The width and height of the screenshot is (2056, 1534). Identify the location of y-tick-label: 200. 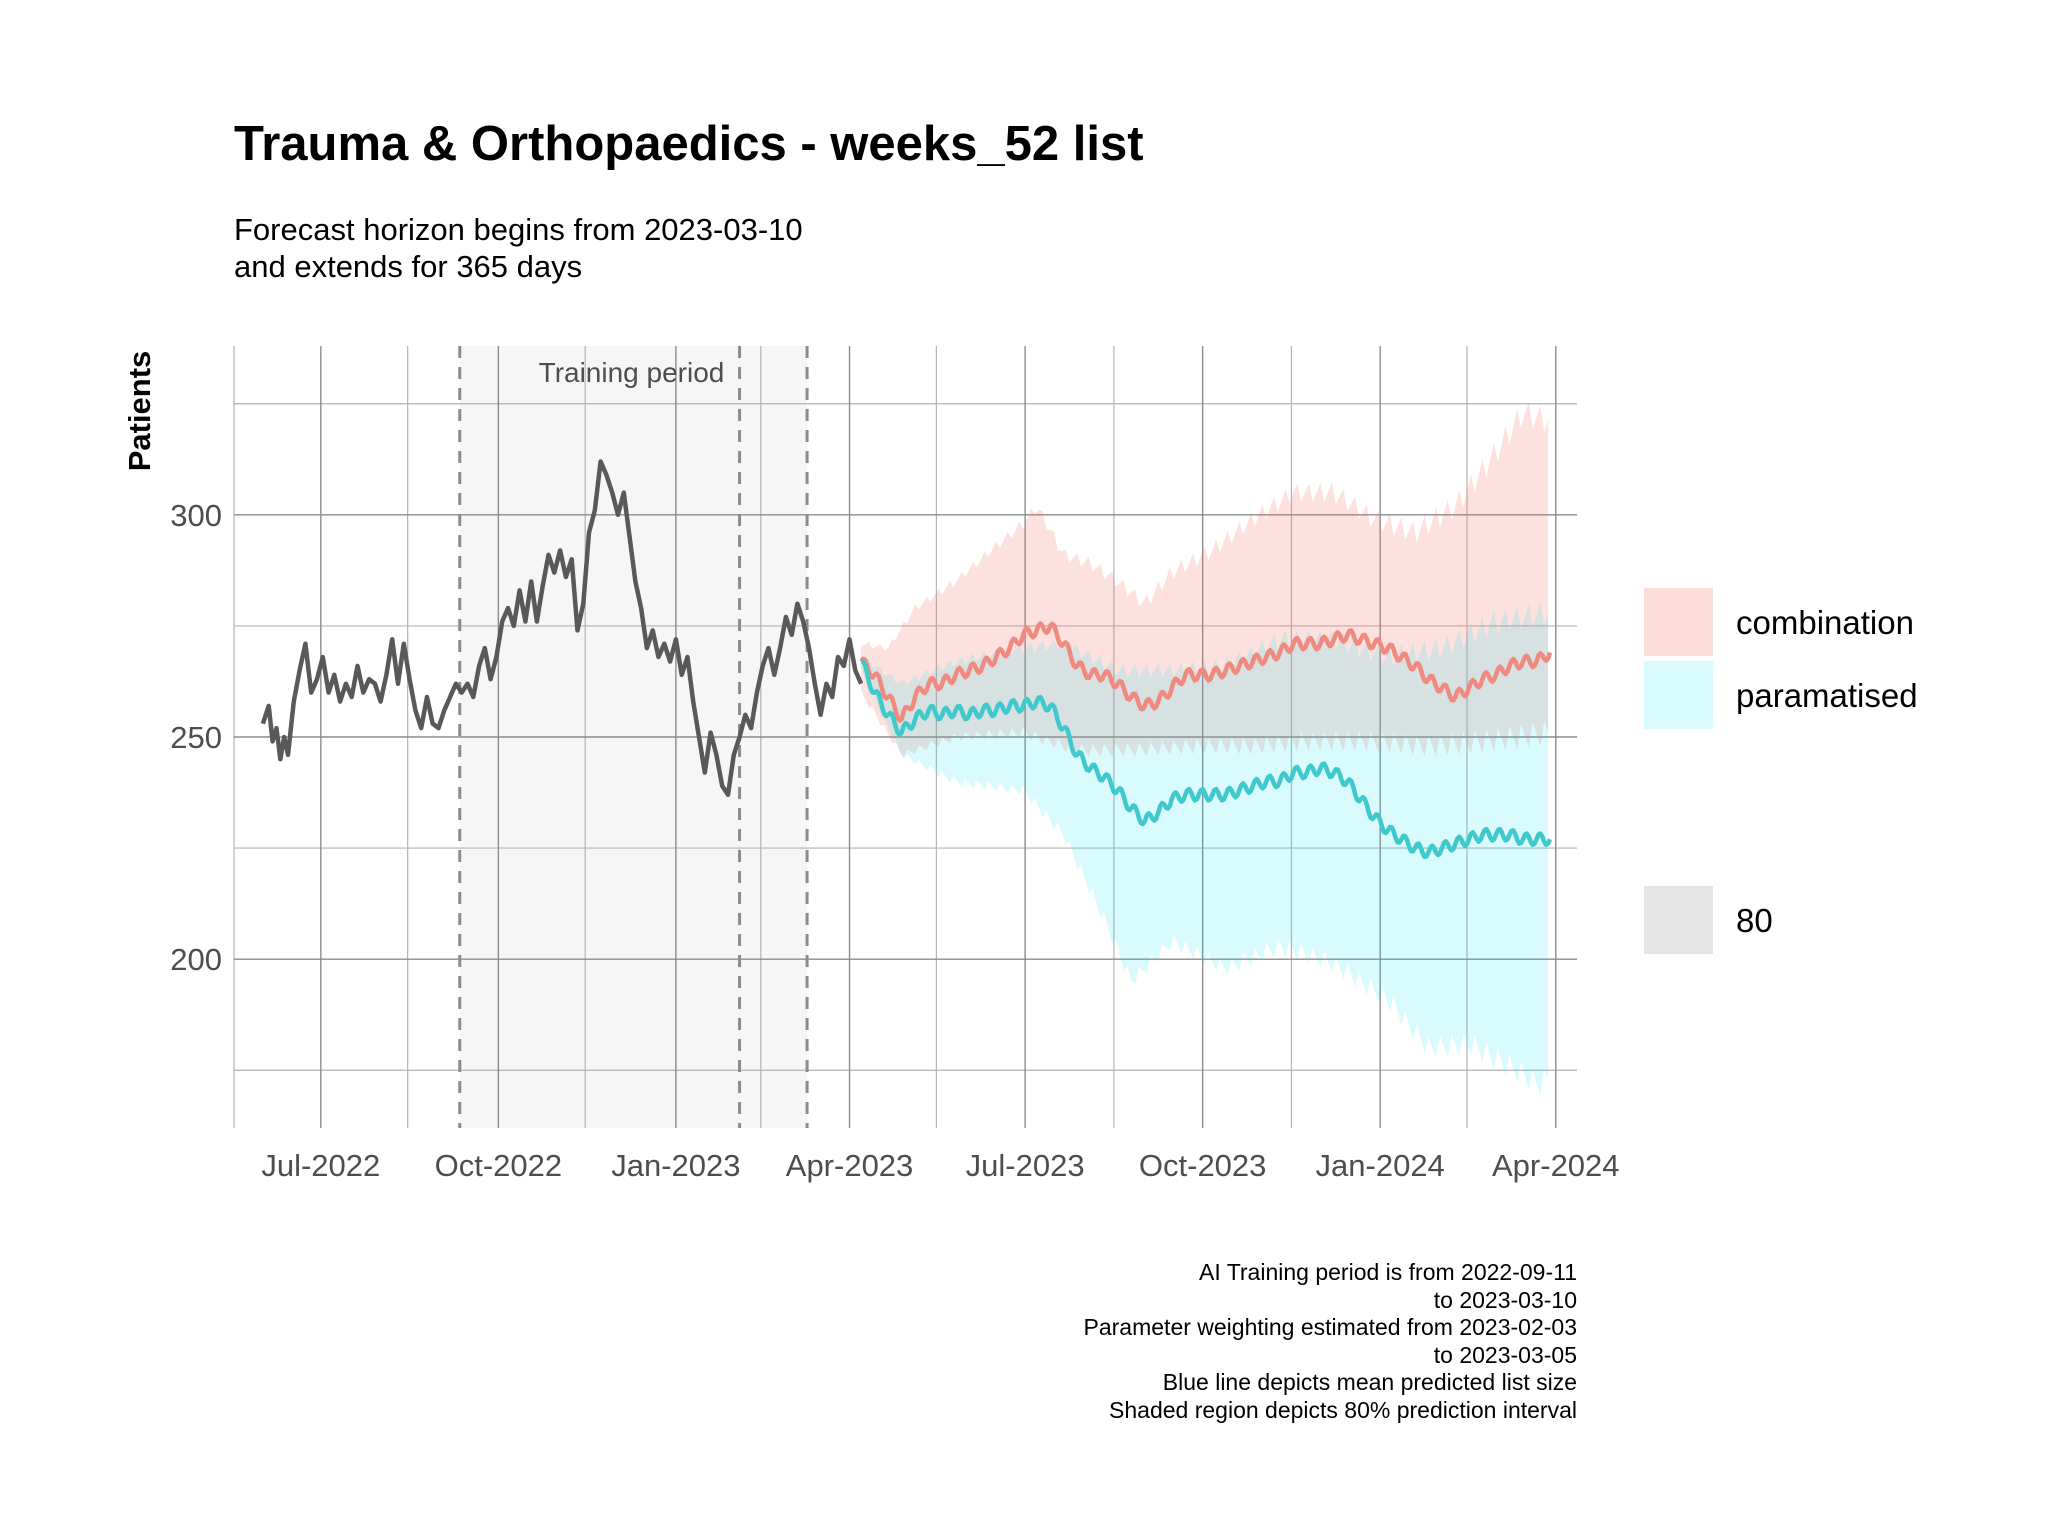
(196, 959).